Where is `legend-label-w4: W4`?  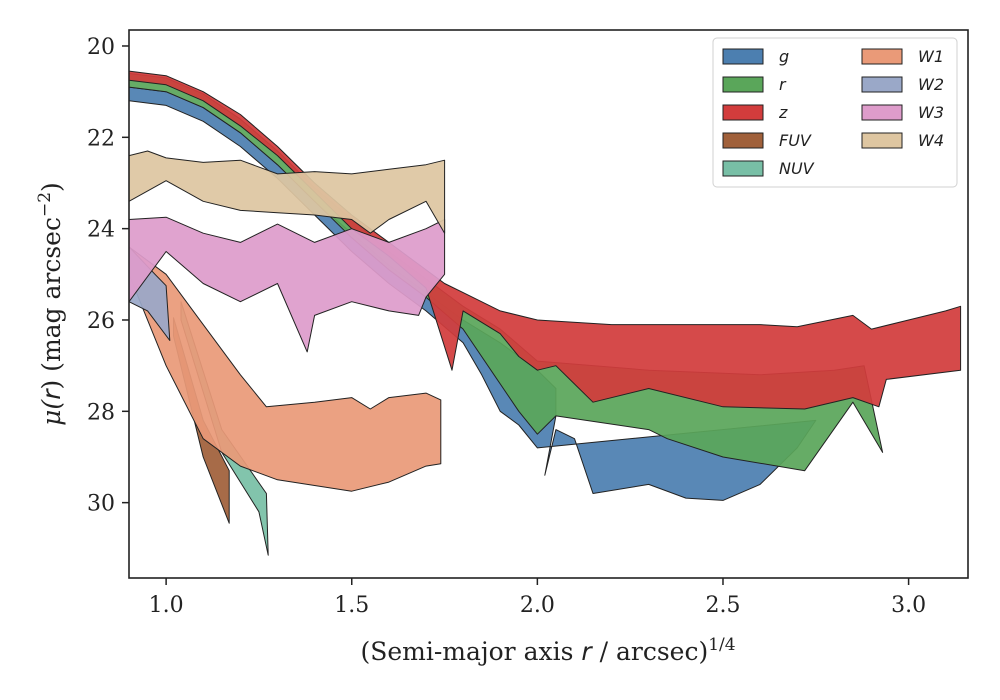
legend-label-w4: W4 is located at coordinates (931, 140).